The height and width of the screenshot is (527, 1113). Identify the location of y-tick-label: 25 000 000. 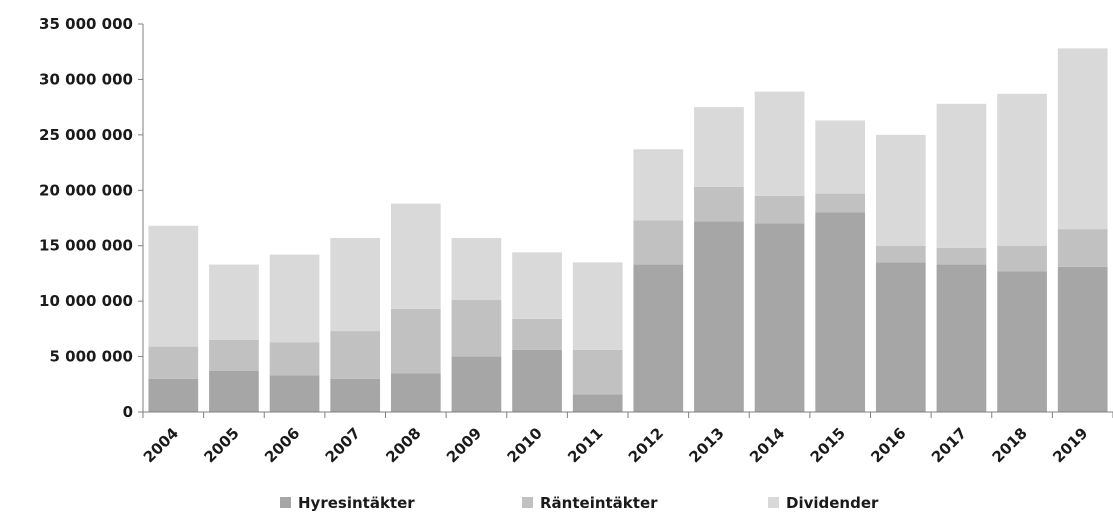
(86, 135).